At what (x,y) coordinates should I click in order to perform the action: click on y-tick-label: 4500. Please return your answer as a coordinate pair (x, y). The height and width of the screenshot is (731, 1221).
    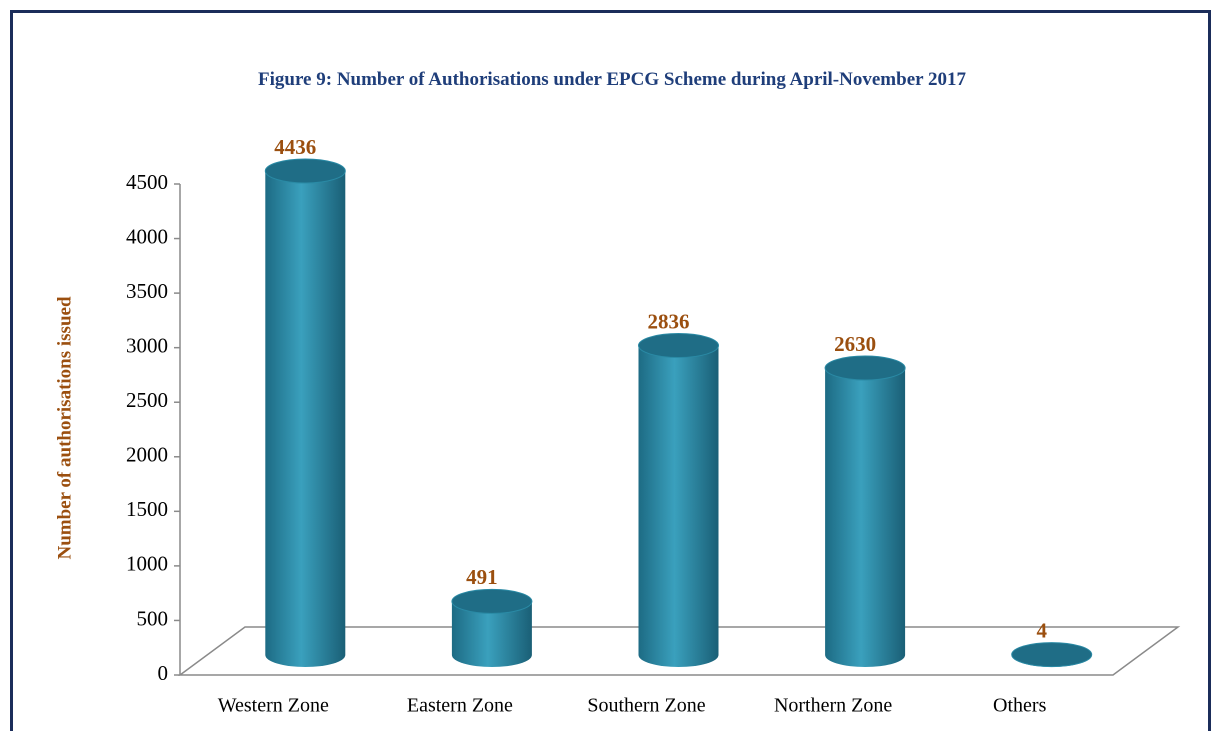
    Looking at the image, I should click on (147, 182).